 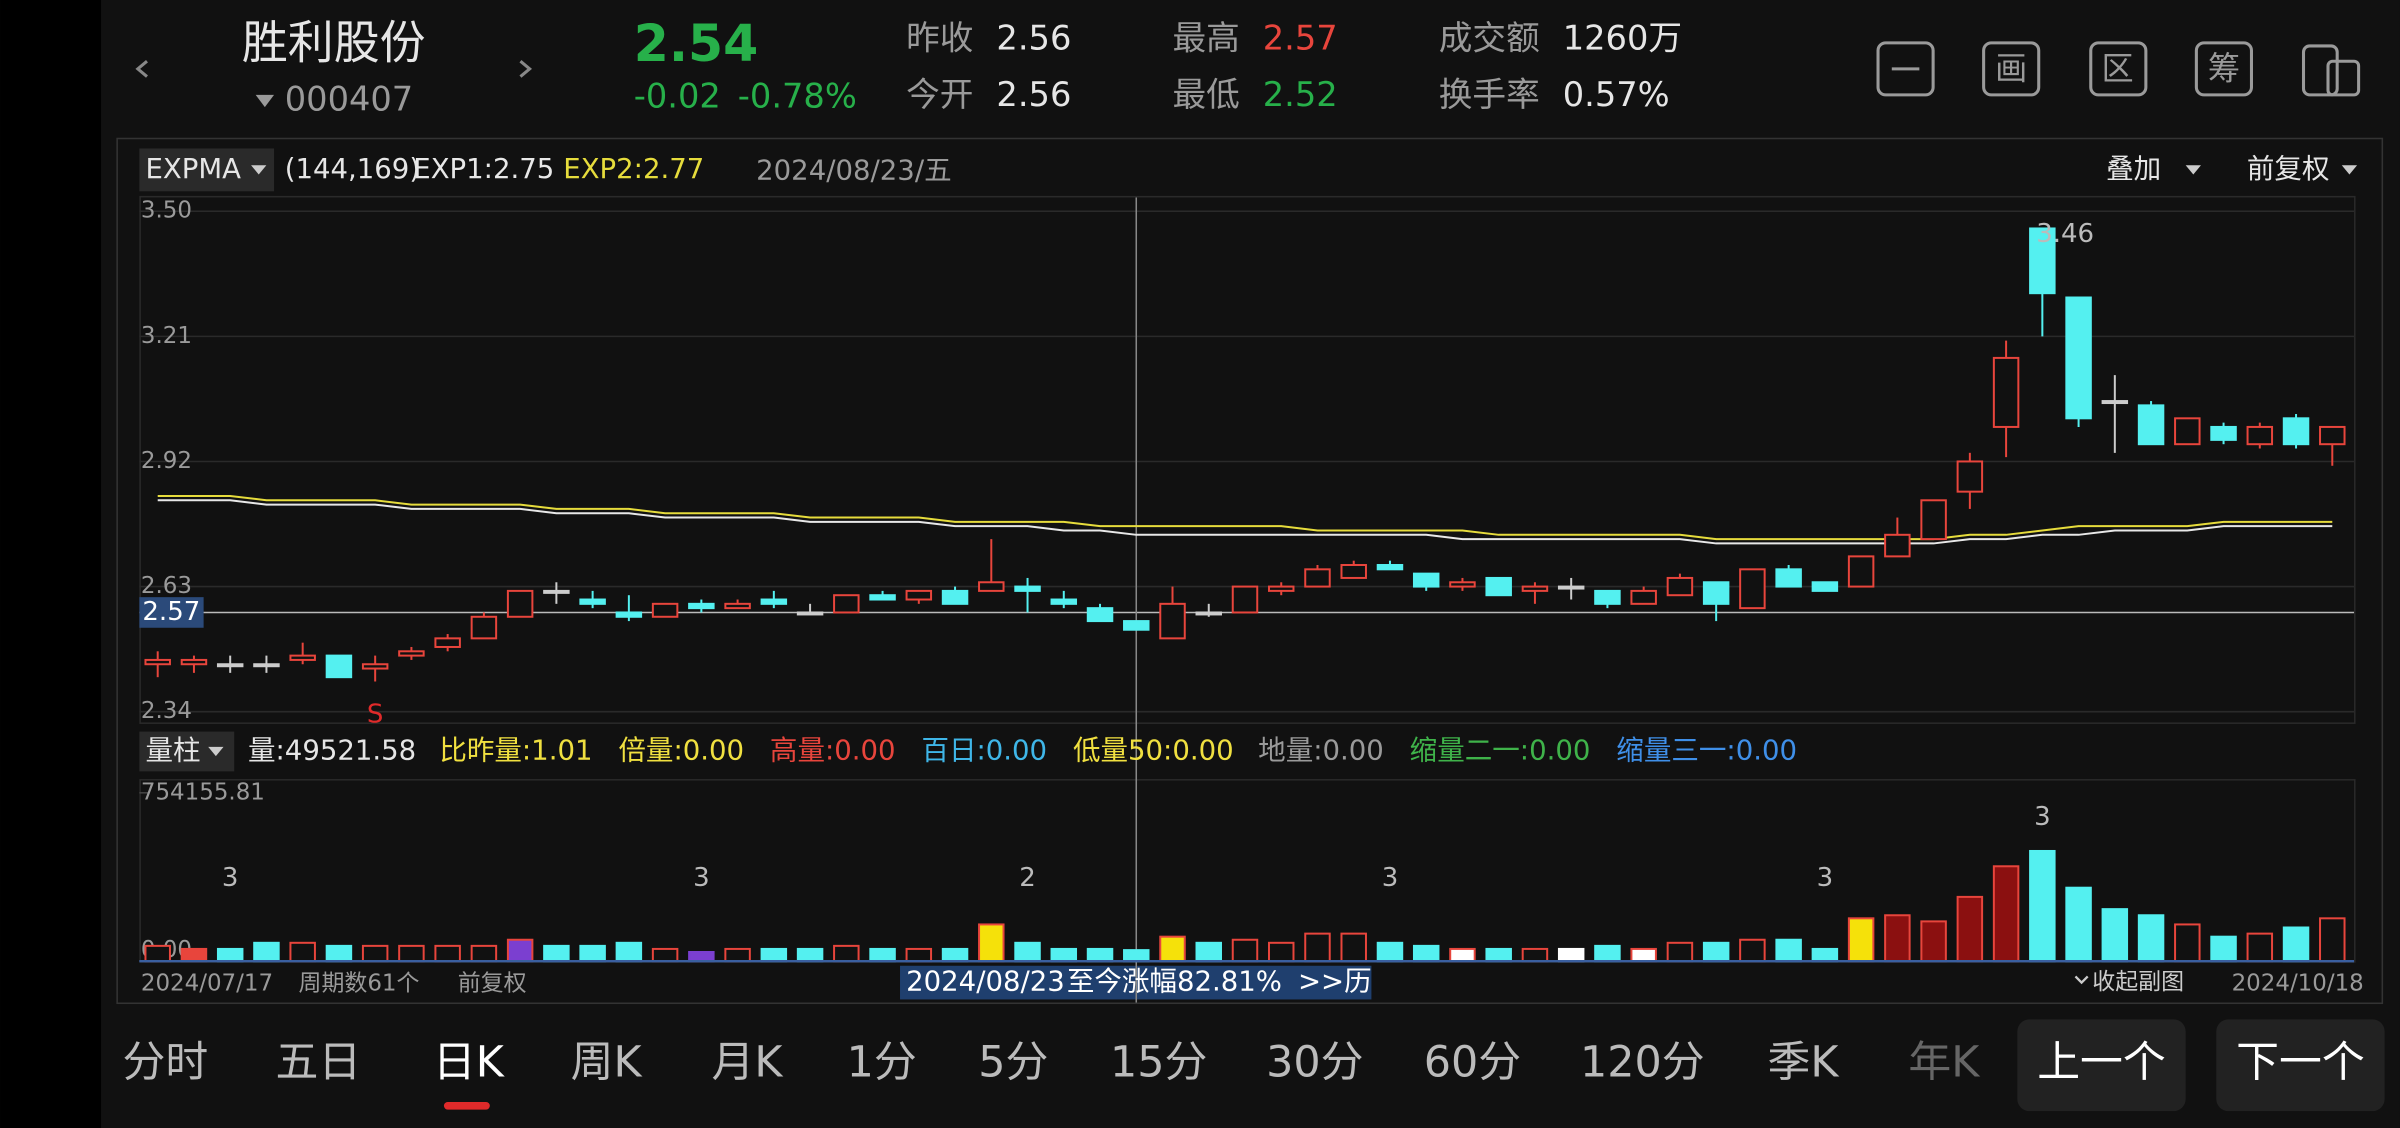 What do you see at coordinates (1174, 982) in the screenshot?
I see `banner-gain: 至今涨幅82.81%` at bounding box center [1174, 982].